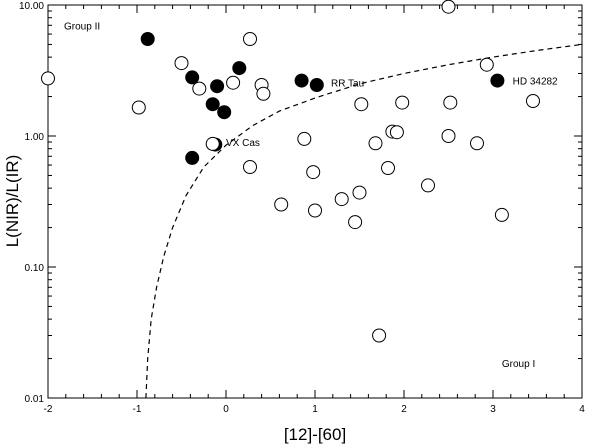 This screenshot has width=589, height=444. What do you see at coordinates (35, 399) in the screenshot?
I see `y-tick-label: 0.01` at bounding box center [35, 399].